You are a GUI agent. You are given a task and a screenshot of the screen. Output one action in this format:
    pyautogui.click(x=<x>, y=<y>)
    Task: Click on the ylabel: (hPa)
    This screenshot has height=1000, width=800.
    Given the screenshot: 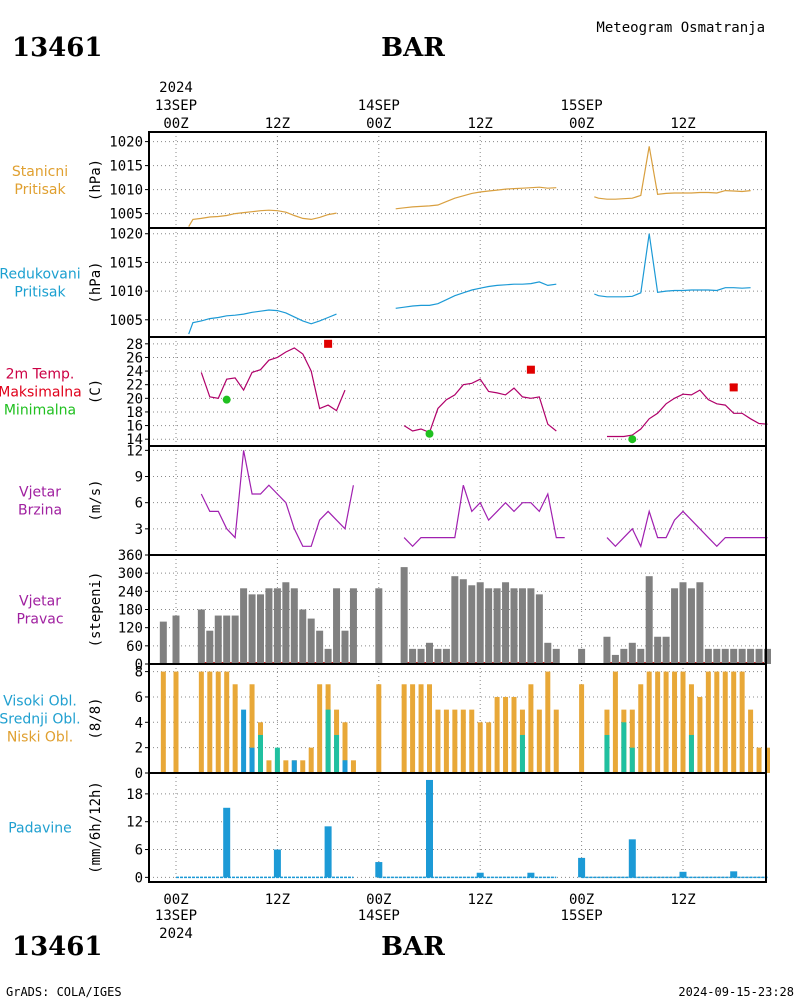 What is the action you would take?
    pyautogui.click(x=96, y=180)
    